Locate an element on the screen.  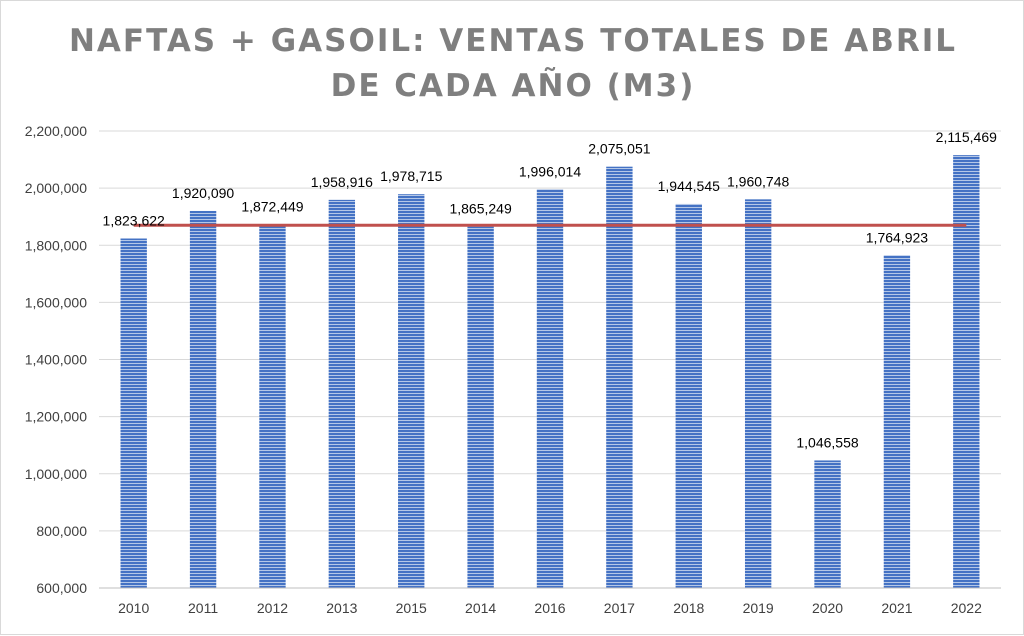
x-tick-label: 2018 is located at coordinates (688, 608).